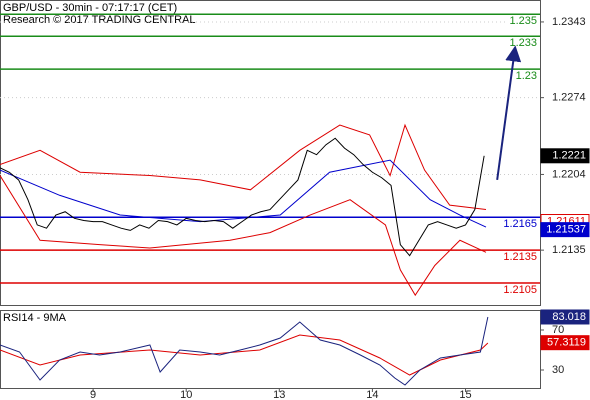 This screenshot has height=400, width=590. I want to click on y-tick-label: 1.2343, so click(569, 22).